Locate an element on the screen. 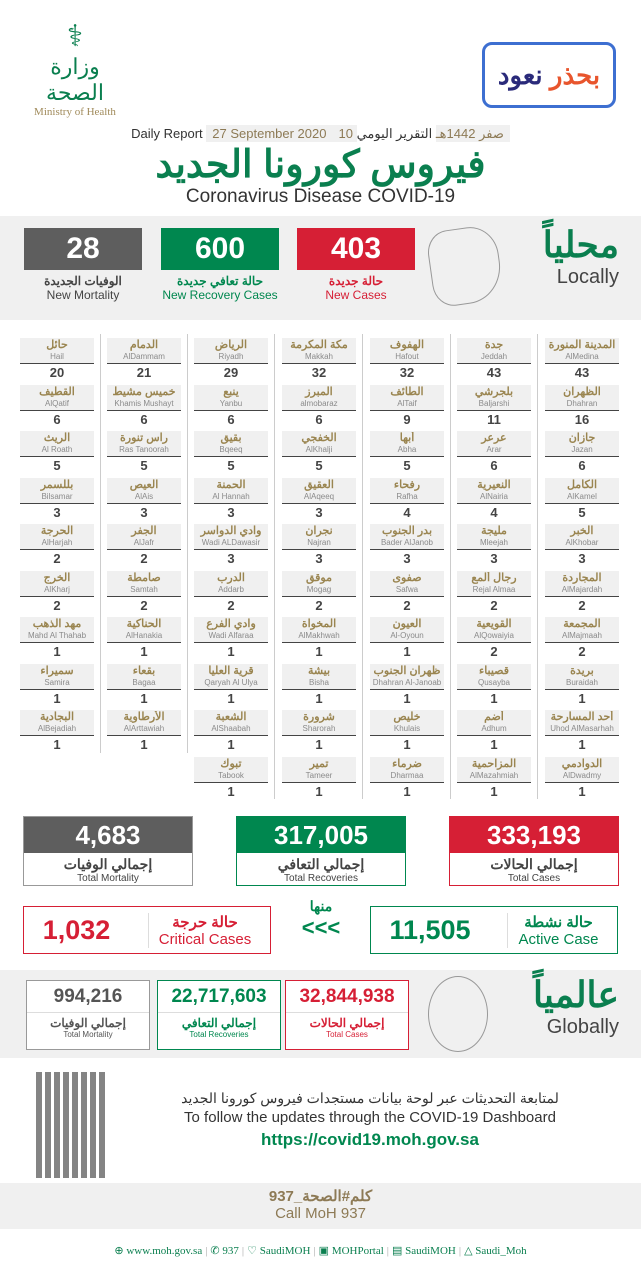 This screenshot has height=1280, width=641. footer-link: △ Saudi_Moh is located at coordinates (495, 1251).